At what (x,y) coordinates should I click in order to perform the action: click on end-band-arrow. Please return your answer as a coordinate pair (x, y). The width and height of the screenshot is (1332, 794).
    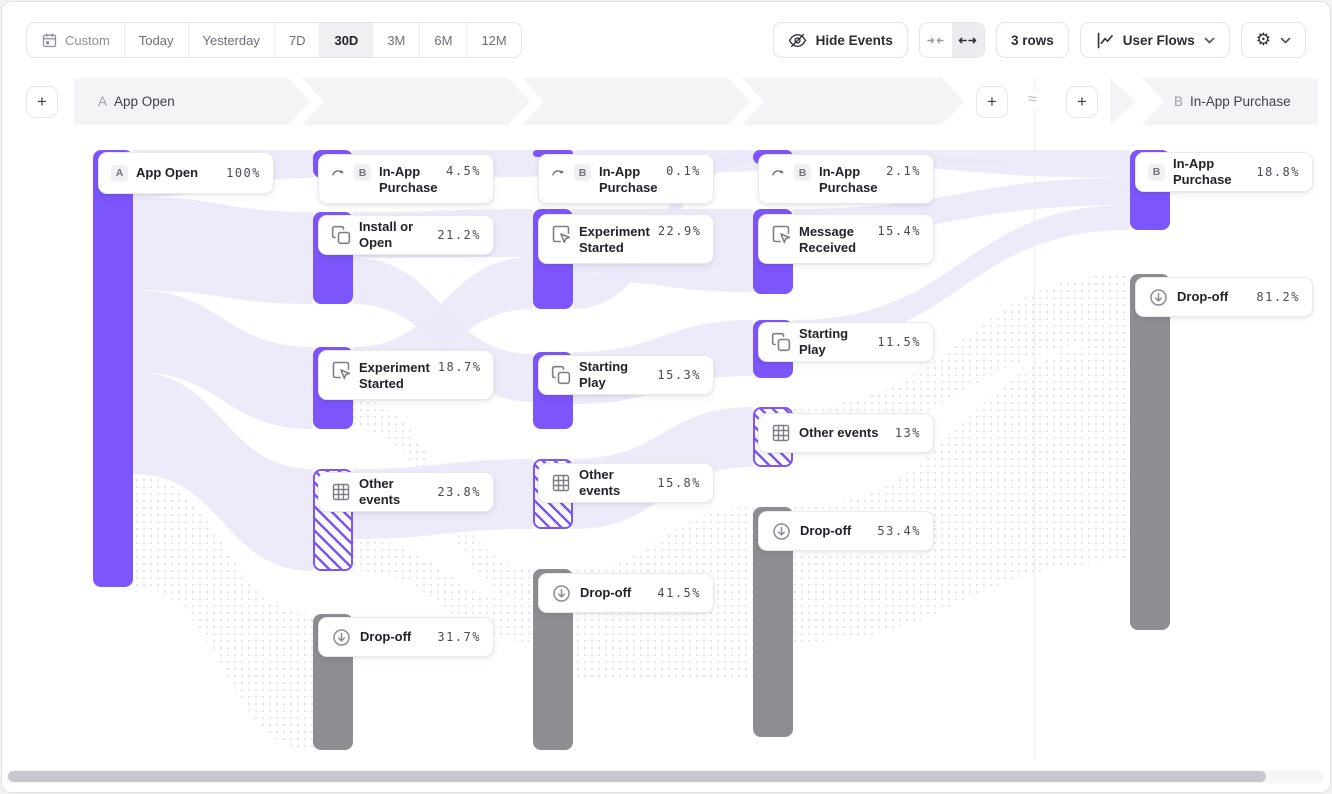
    Looking at the image, I should click on (1123, 101).